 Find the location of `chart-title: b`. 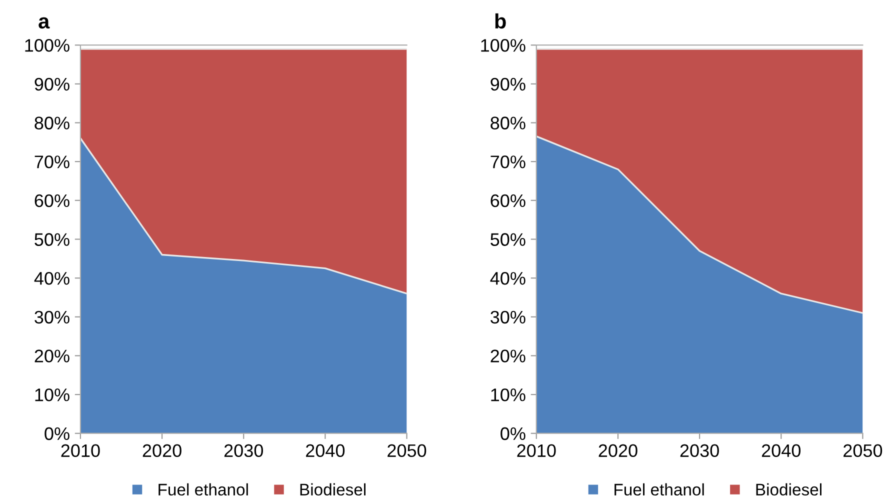

chart-title: b is located at coordinates (500, 21).